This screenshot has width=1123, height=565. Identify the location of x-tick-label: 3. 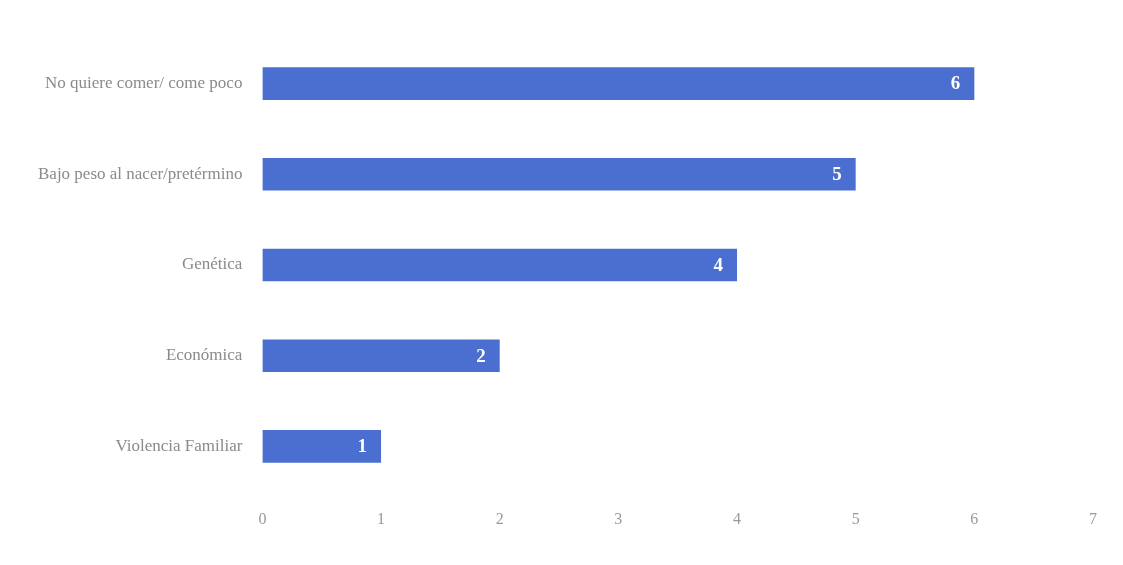
(618, 518).